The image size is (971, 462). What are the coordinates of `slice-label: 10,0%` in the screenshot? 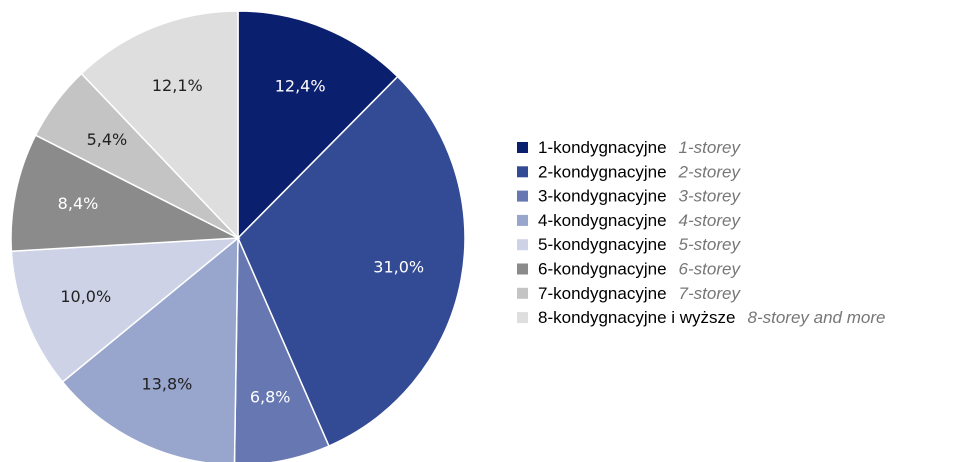 It's located at (85, 296).